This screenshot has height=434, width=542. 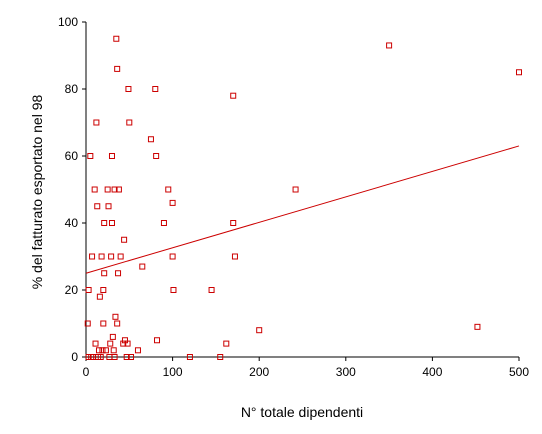 What do you see at coordinates (519, 372) in the screenshot?
I see `x-tick-label: 500` at bounding box center [519, 372].